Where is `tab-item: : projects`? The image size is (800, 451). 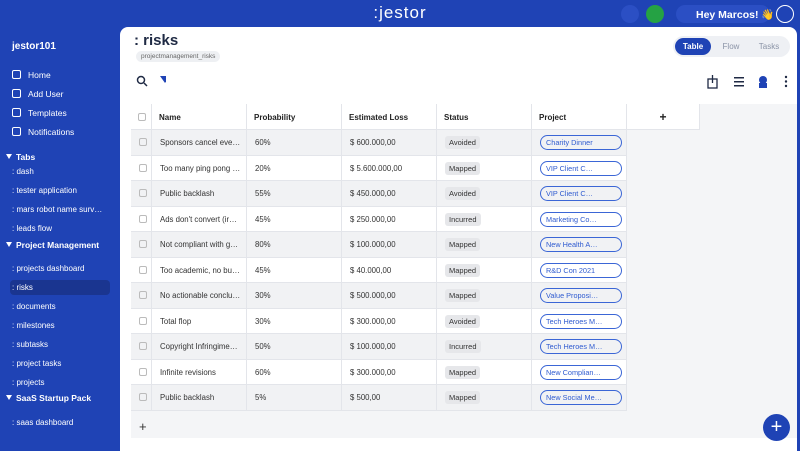
tab-item: : projects is located at coordinates (28, 382).